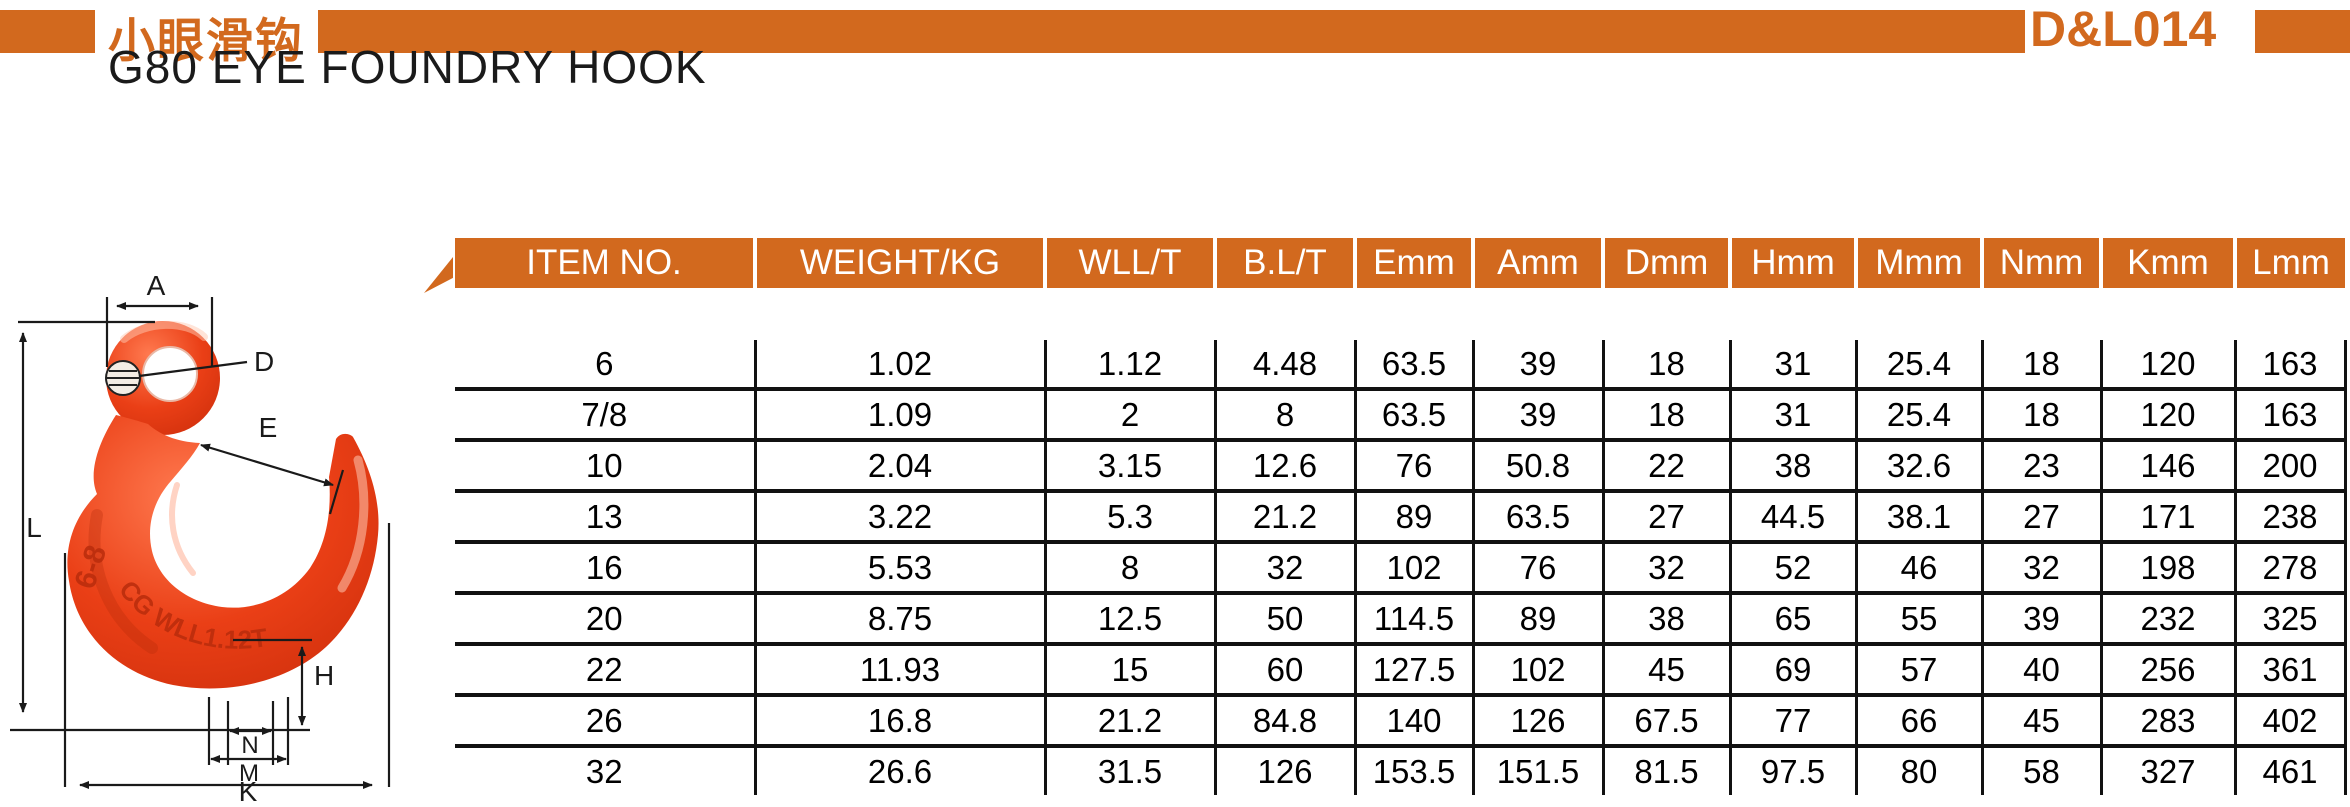  Describe the element at coordinates (1401, 364) in the screenshot. I see `table-row: 6 1.02 1.12 4.48 63.5 39 18 31 25.4 18 120 163` at that location.